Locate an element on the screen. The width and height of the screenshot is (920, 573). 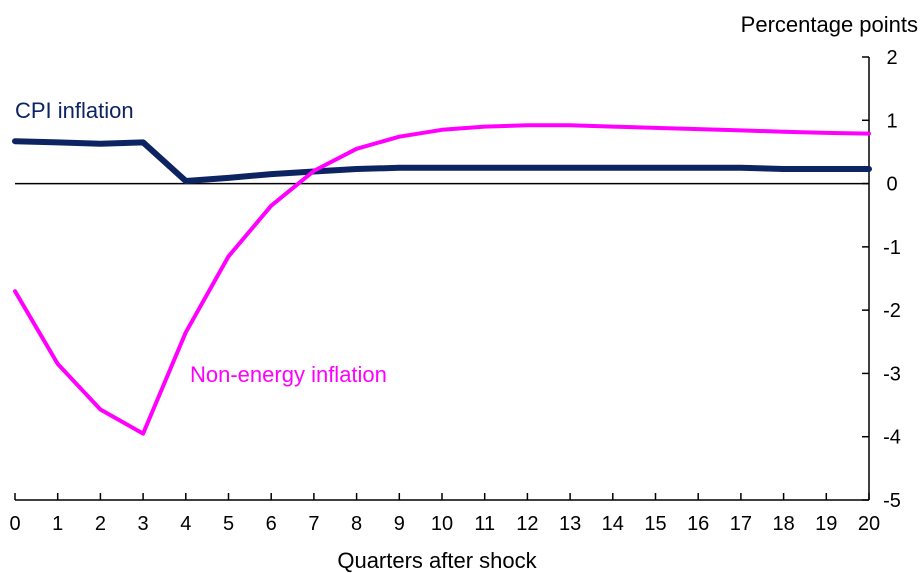
x-tick-label: 17 is located at coordinates (741, 524).